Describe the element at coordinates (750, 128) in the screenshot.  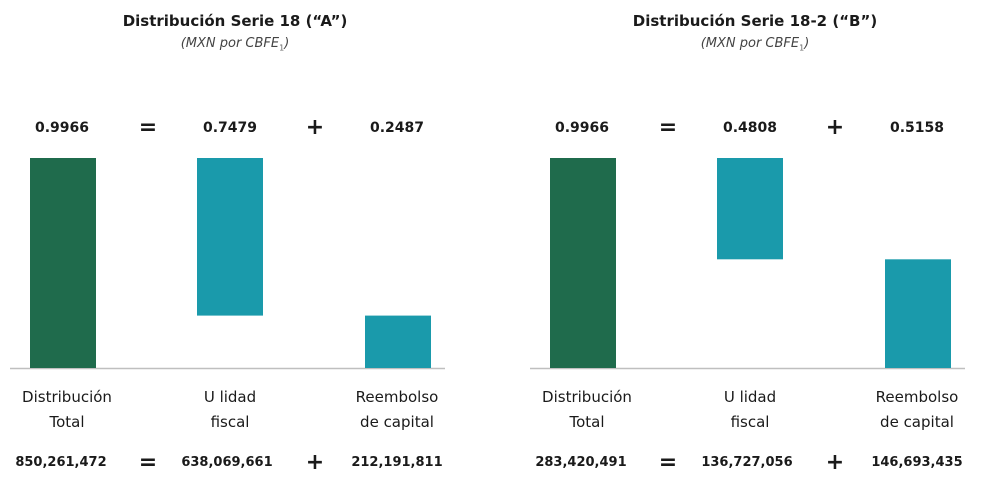
I see `value-label-utilidad: 0.4808` at that location.